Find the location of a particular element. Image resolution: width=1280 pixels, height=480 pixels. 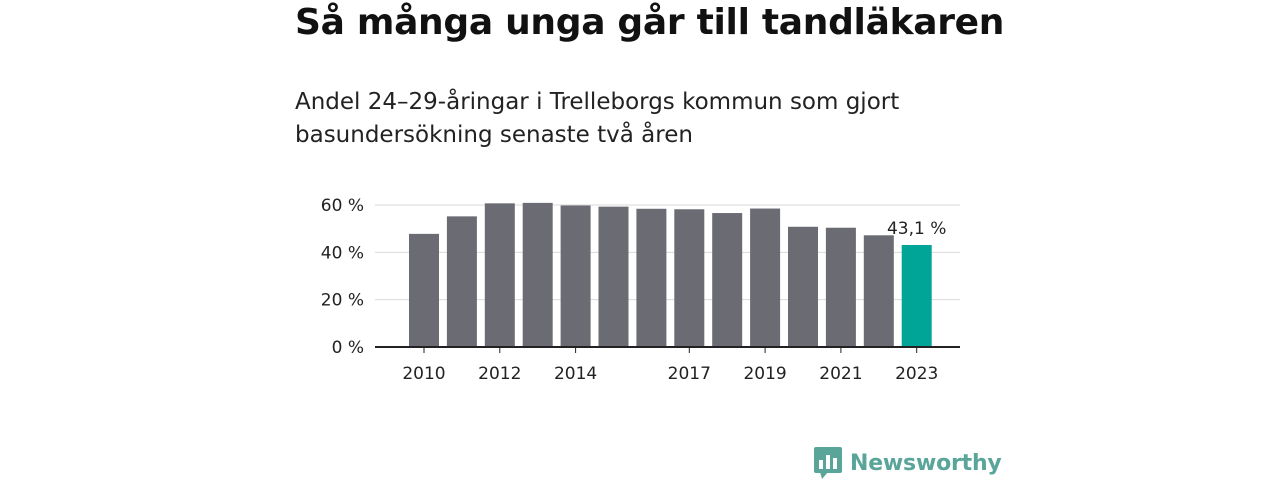

x-tick-label: 2012 is located at coordinates (499, 374).